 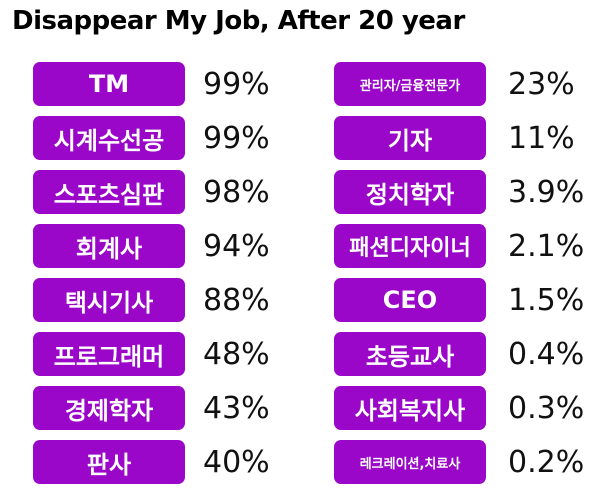 What do you see at coordinates (410, 138) in the screenshot?
I see `job-label: 기자` at bounding box center [410, 138].